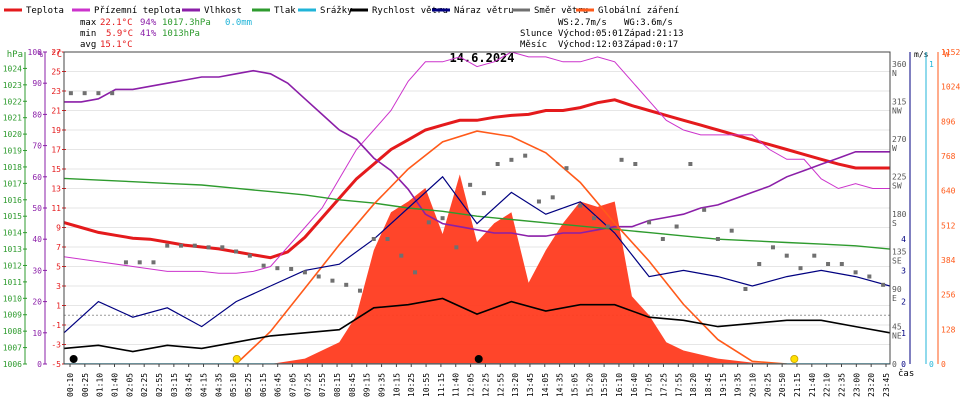  I want to click on x-tick-label-25: 11:15, so click(441, 385).